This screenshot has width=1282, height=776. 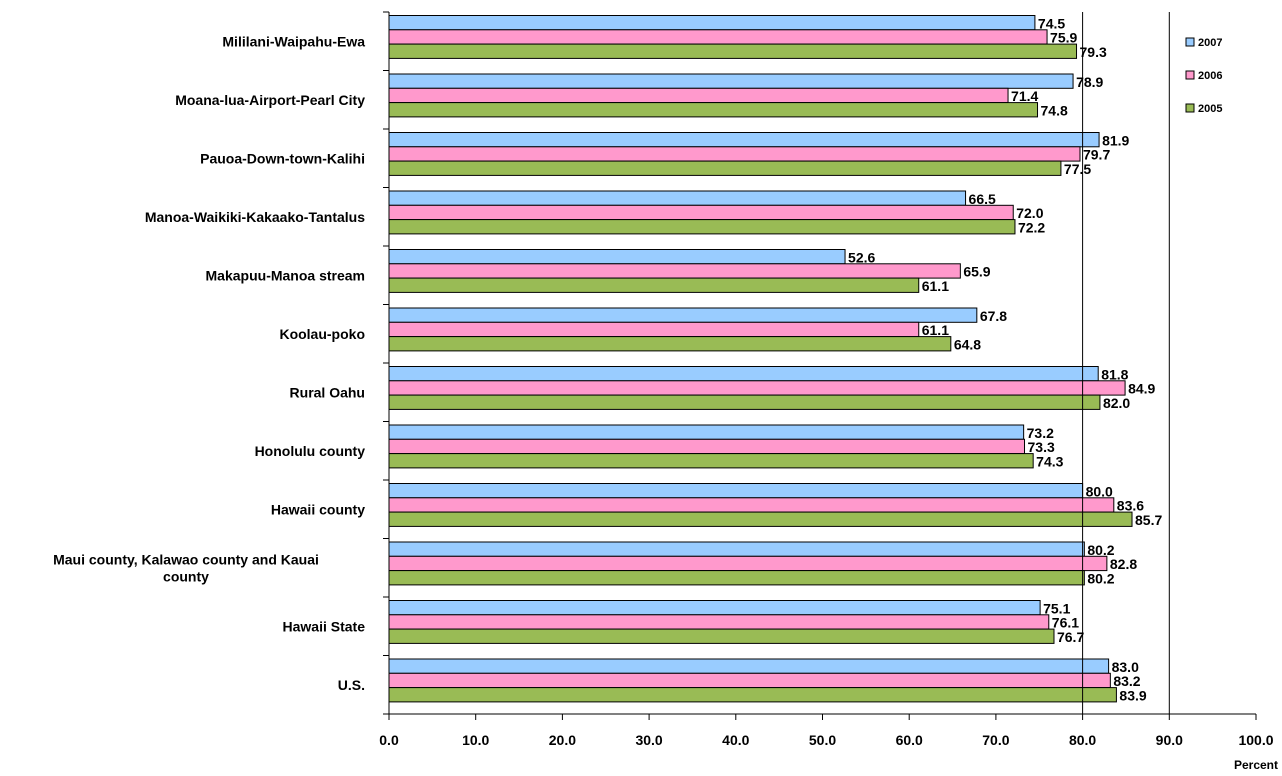 What do you see at coordinates (1210, 109) in the screenshot?
I see `legend-label-2005: 2005` at bounding box center [1210, 109].